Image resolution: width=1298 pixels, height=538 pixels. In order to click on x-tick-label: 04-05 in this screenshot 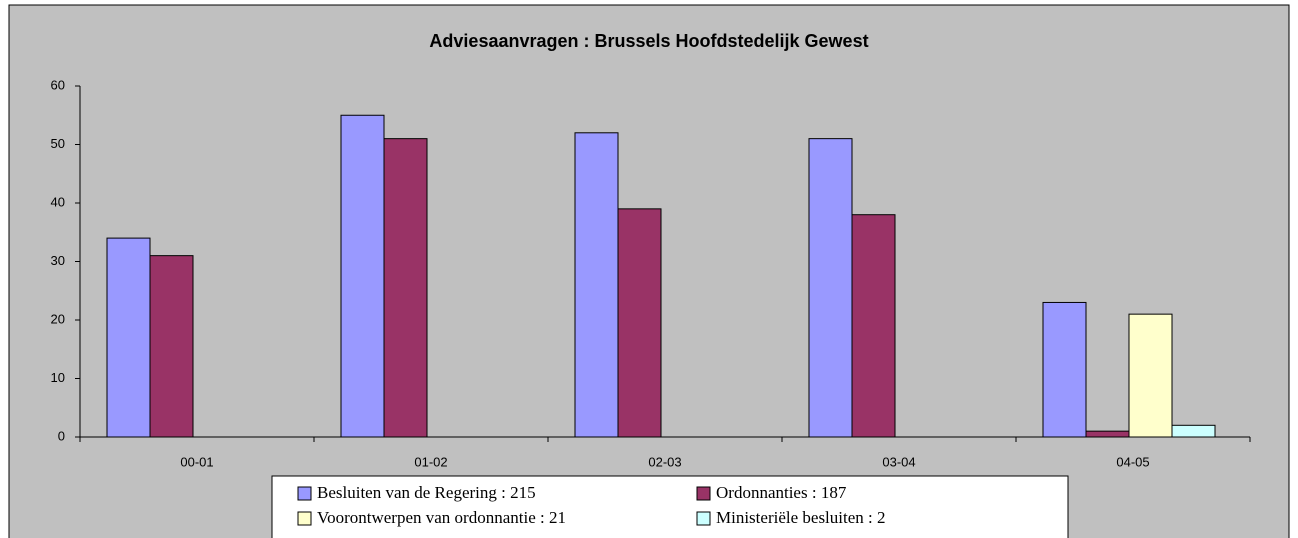, I will do `click(1132, 461)`.